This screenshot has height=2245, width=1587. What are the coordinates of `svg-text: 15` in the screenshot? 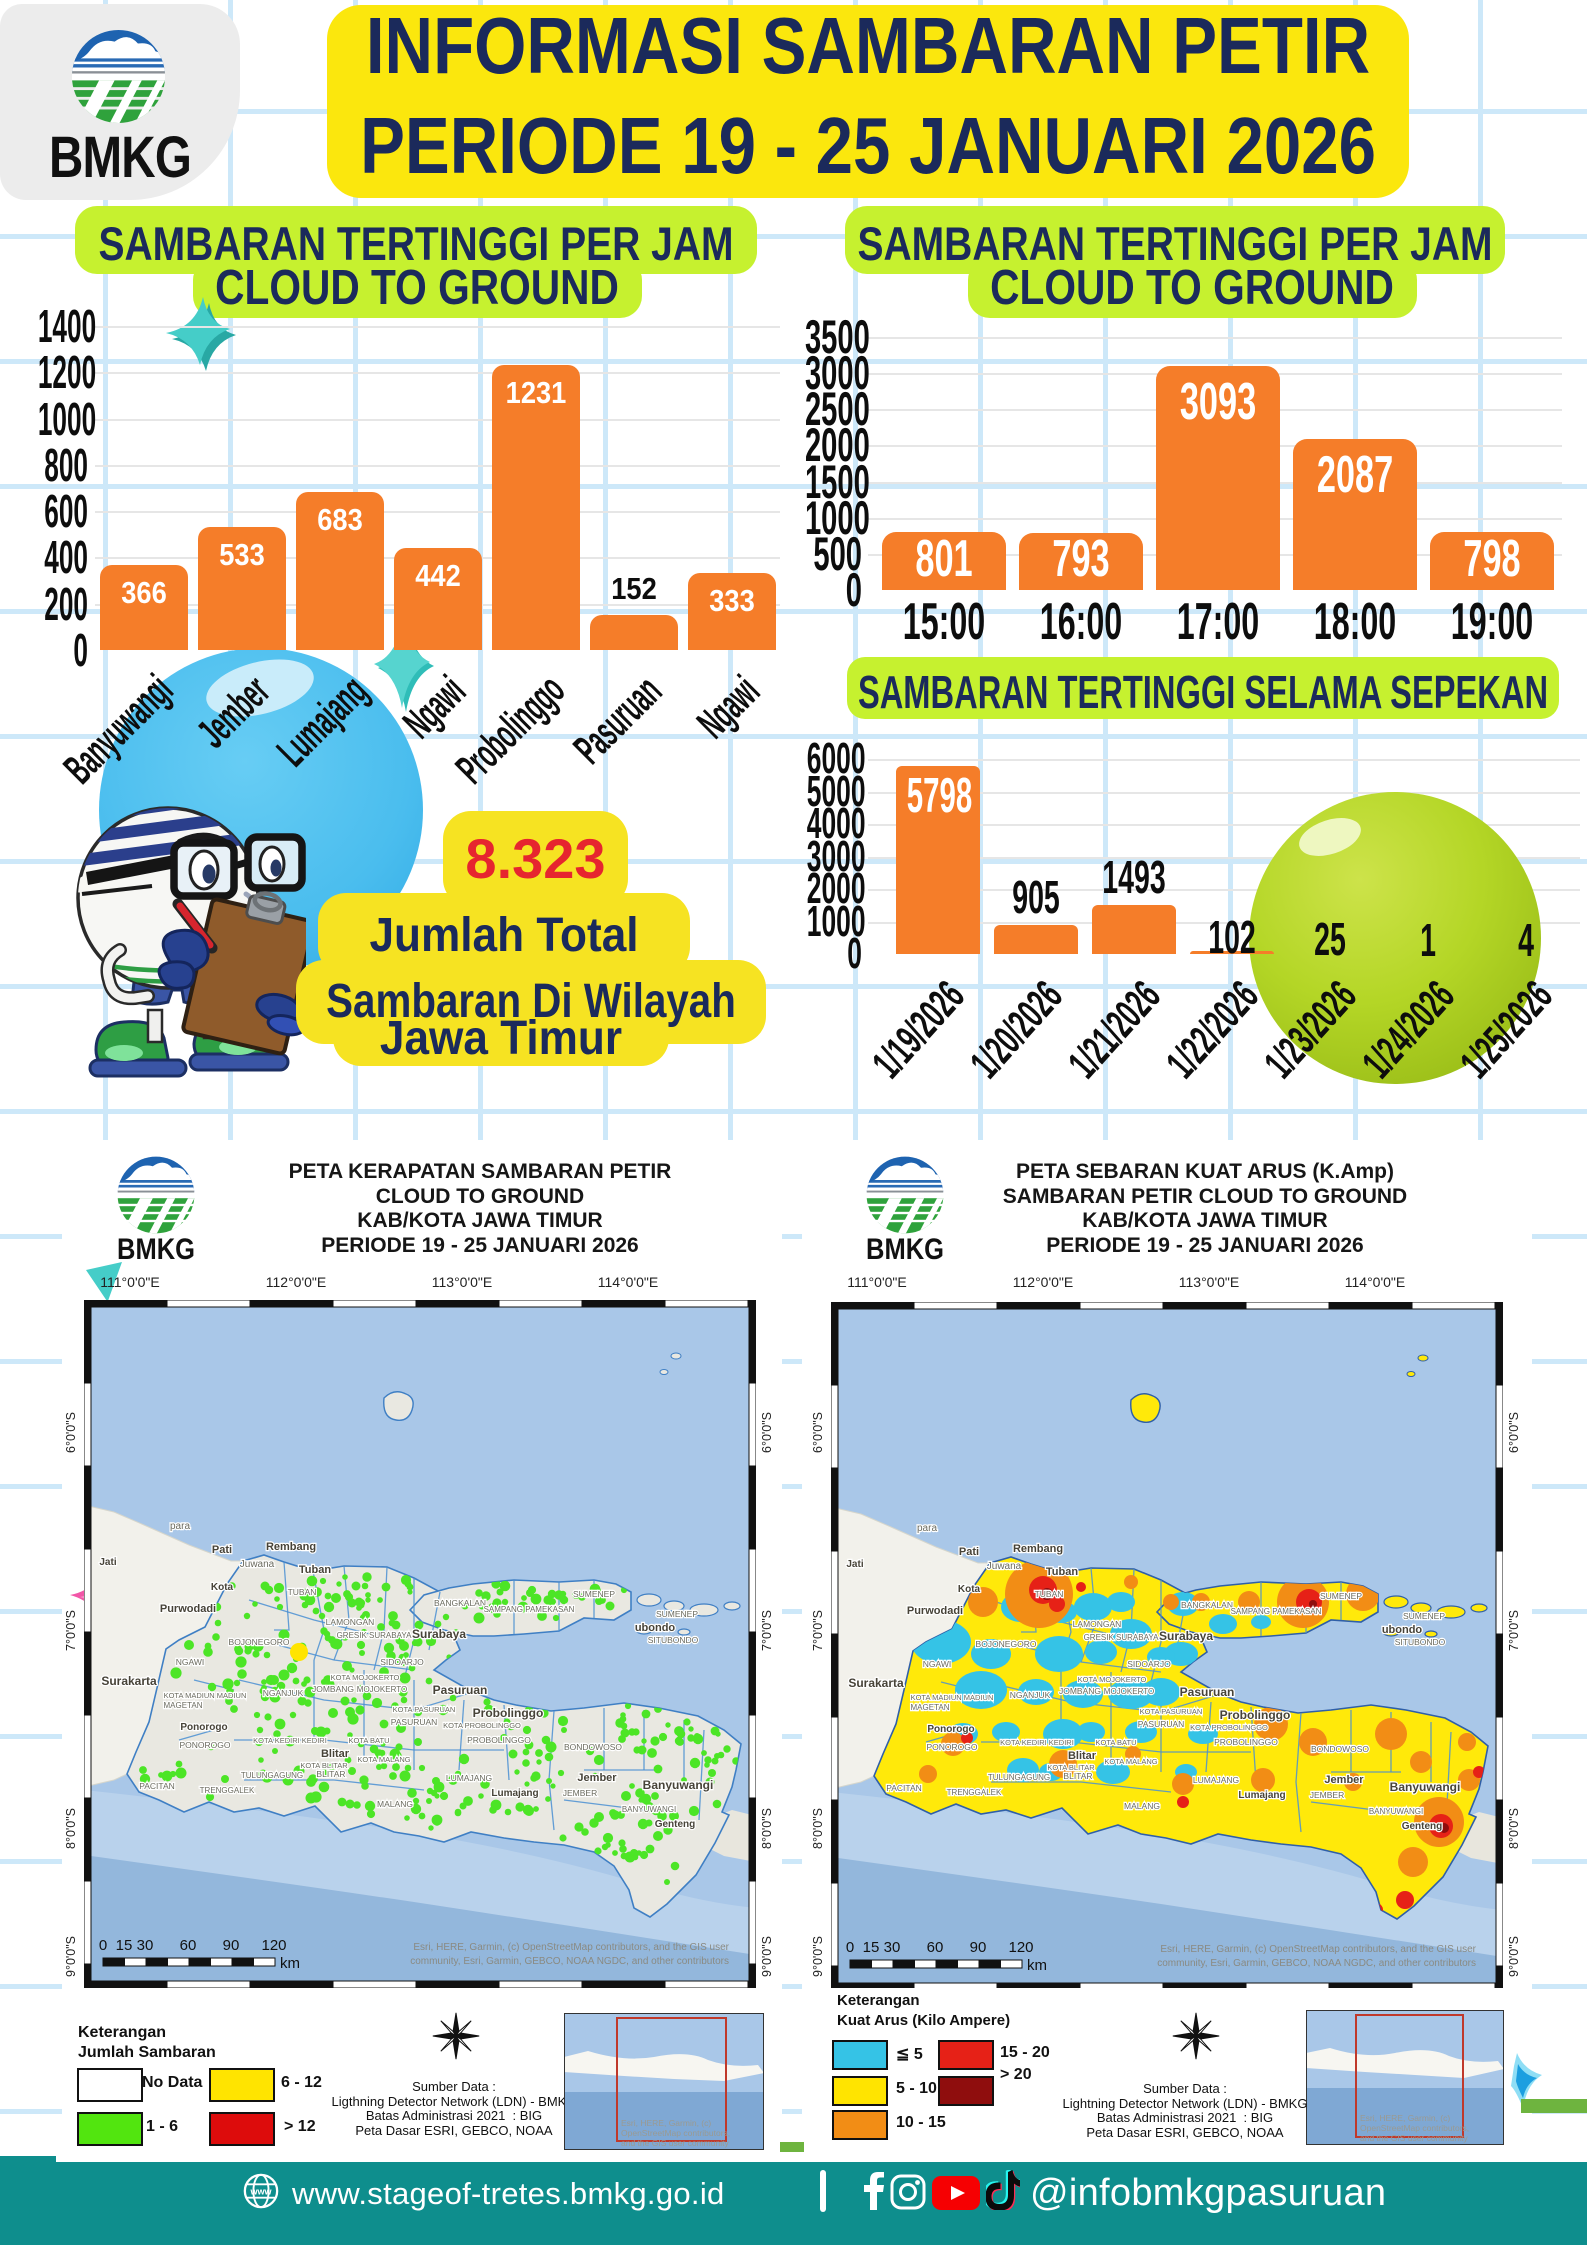 It's located at (124, 1945).